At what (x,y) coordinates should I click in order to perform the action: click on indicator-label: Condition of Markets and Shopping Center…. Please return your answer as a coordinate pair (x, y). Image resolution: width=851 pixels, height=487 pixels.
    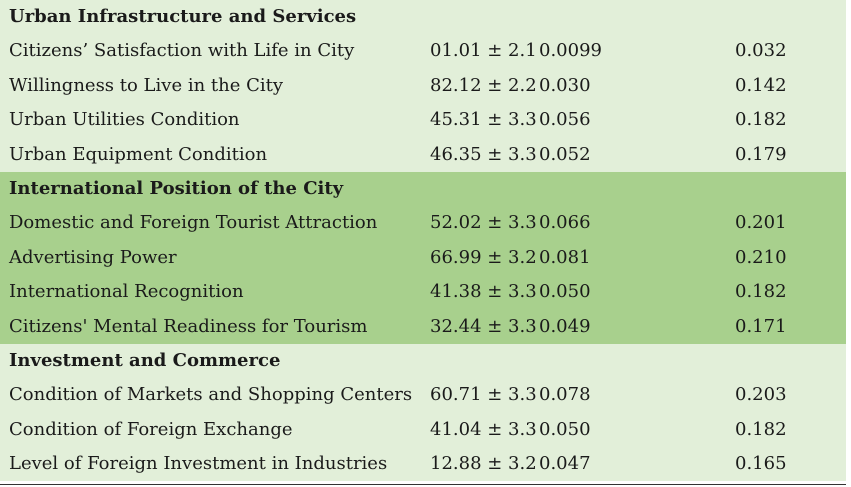
    Looking at the image, I should click on (211, 395).